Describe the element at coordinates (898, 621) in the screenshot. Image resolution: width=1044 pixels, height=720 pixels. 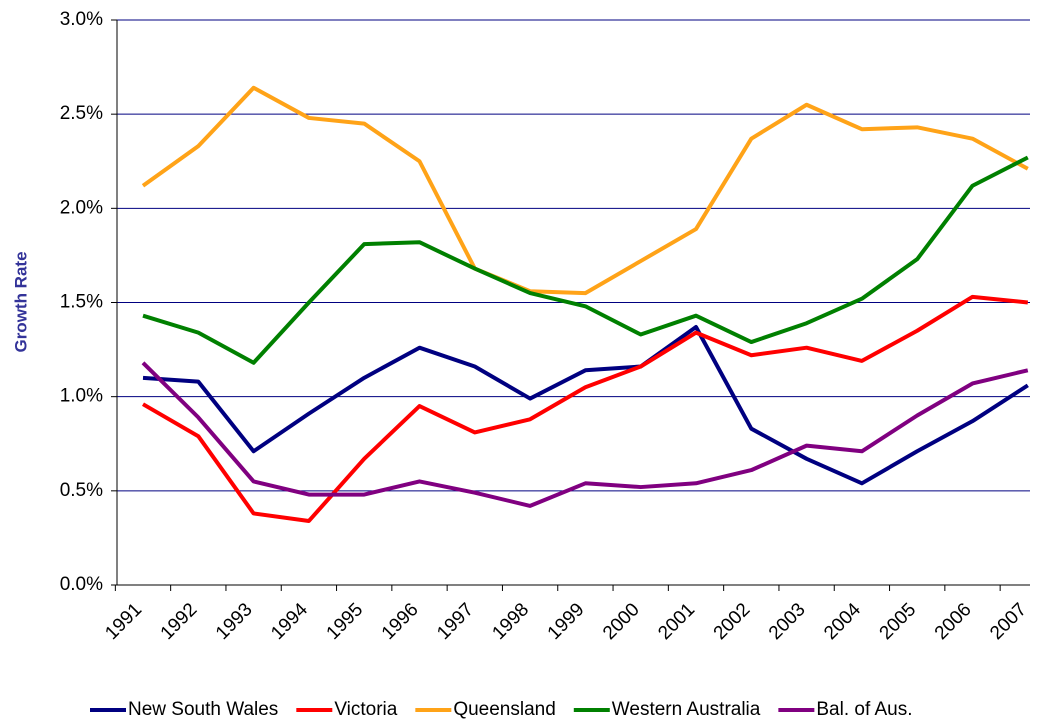
I see `x-tick-label: 2005` at that location.